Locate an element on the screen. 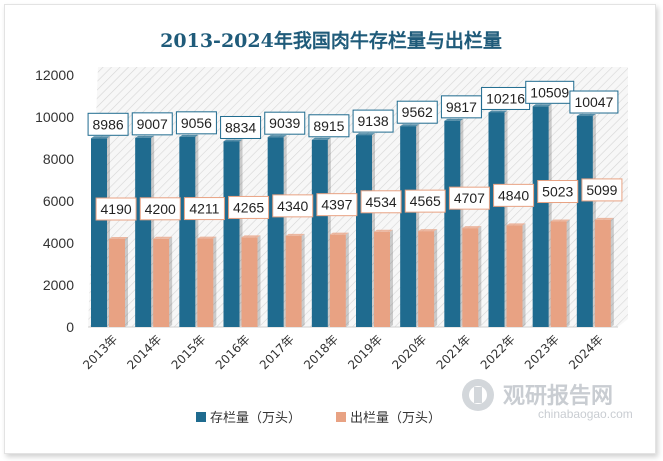 The image size is (663, 461). svg-text: 9817 is located at coordinates (461, 107).